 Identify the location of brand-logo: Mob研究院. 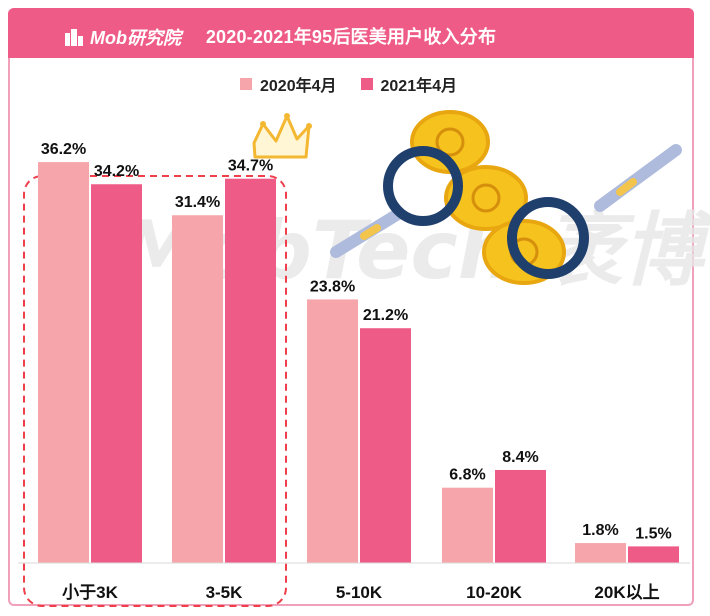
(122, 37).